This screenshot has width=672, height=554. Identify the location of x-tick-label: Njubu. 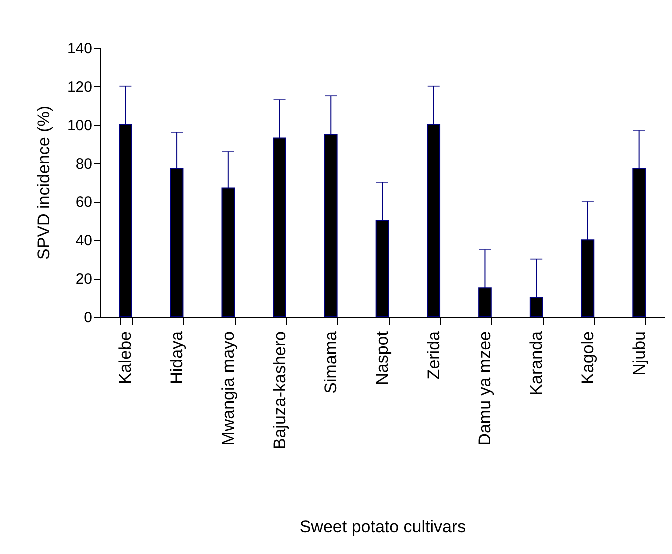
(639, 354).